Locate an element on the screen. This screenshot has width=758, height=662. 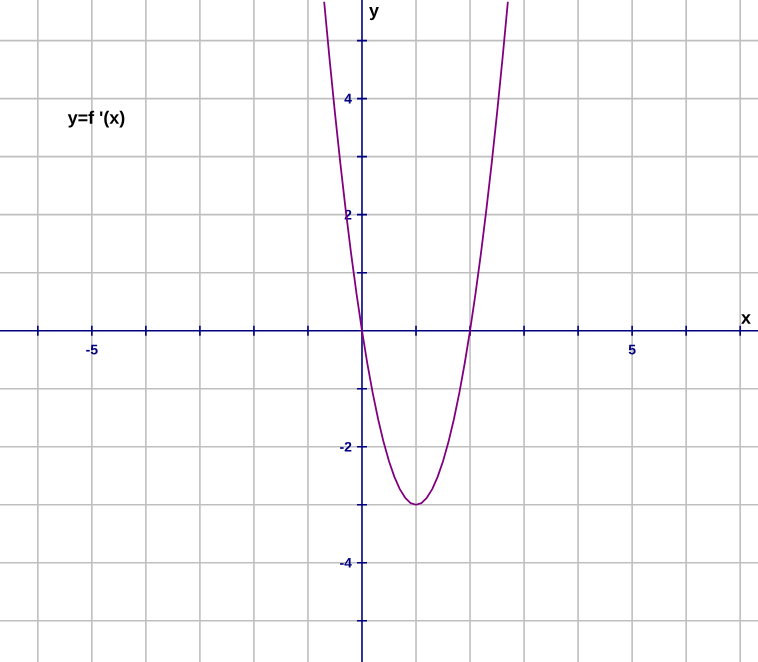
y-axis-title: y is located at coordinates (374, 14).